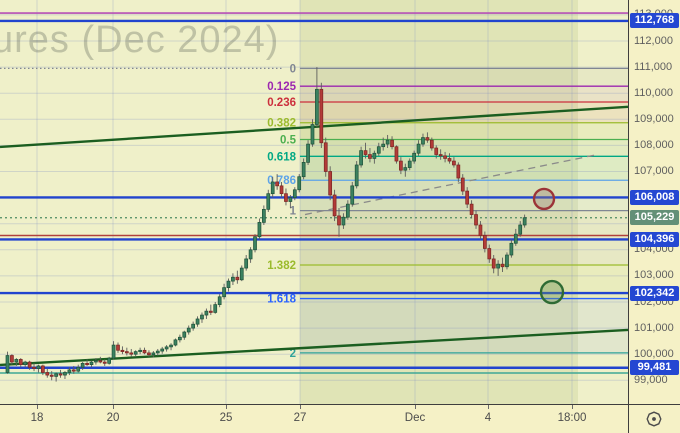  I want to click on price-scale-settings-icon, so click(654, 419).